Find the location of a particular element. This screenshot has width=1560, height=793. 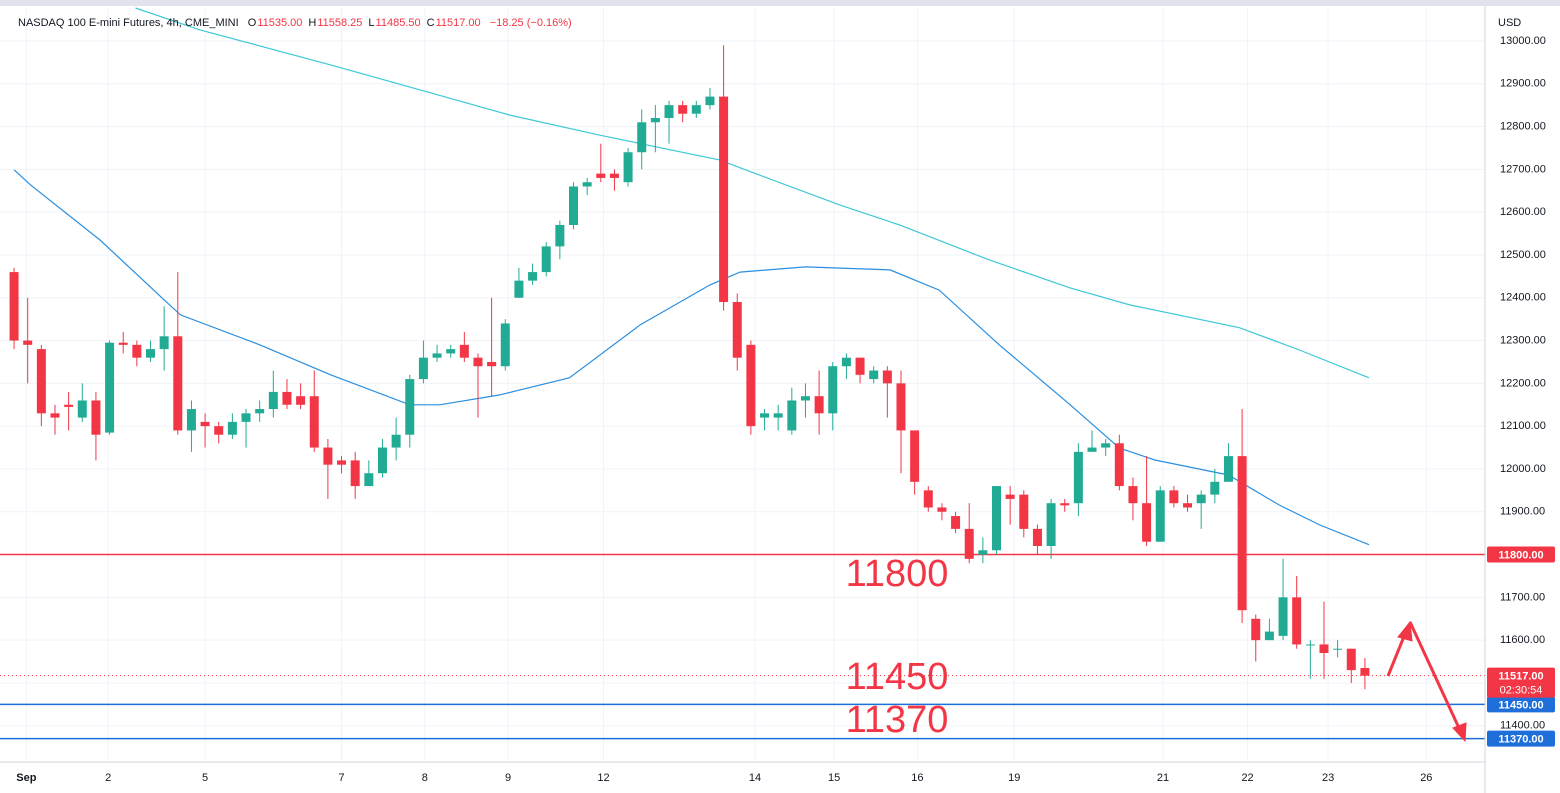

top-border is located at coordinates (780, 3).